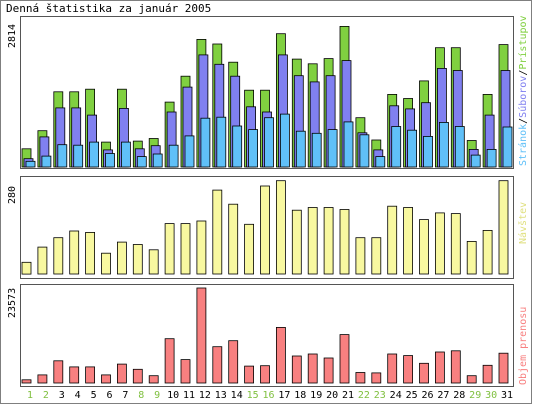  Describe the element at coordinates (523, 121) in the screenshot. I see `legend-sep-1: /` at that location.